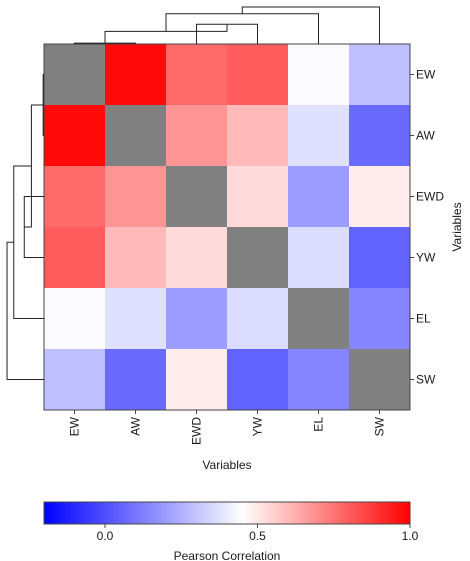 This screenshot has height=561, width=470. I want to click on colorbar-tick-label: 1.0, so click(410, 536).